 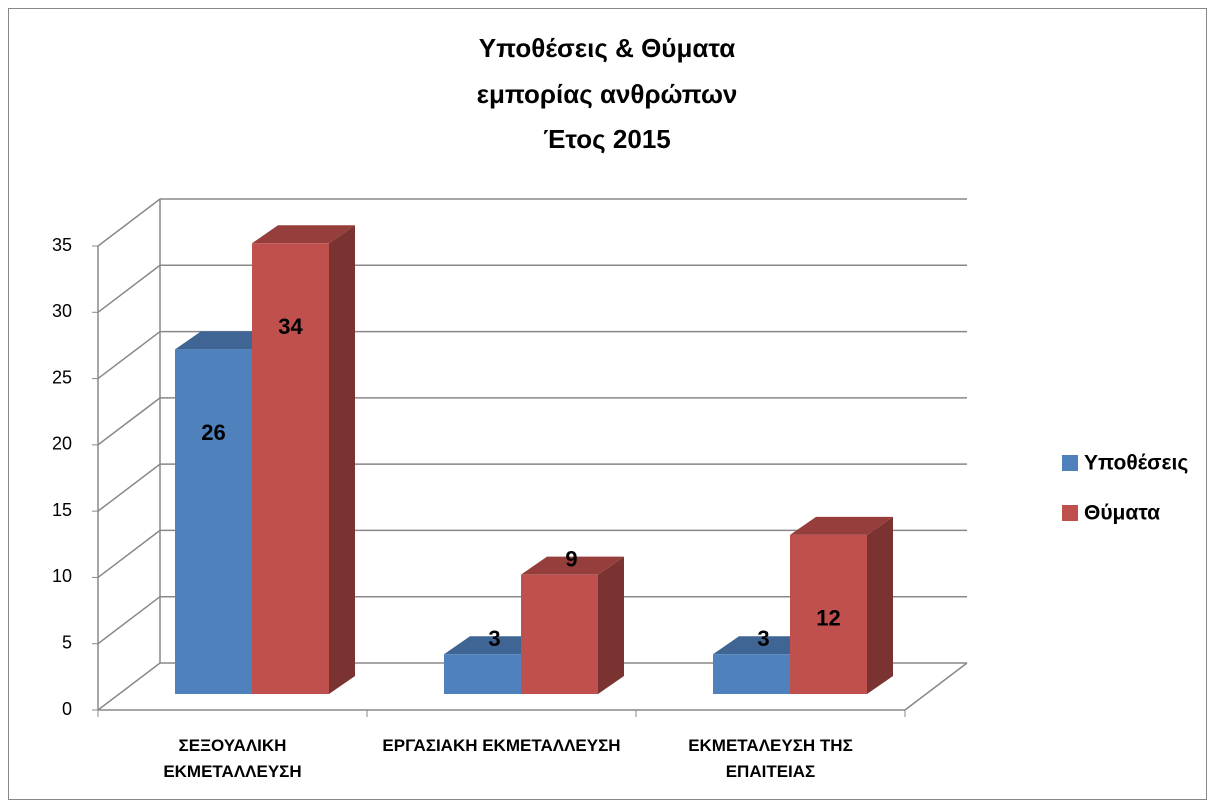 What do you see at coordinates (232, 758) in the screenshot?
I see `x-tick-label: ΣΕΞΟΥΑΛΙΚΗ ΕΚΜΕΤΑΛΛΕΥΣΗ` at bounding box center [232, 758].